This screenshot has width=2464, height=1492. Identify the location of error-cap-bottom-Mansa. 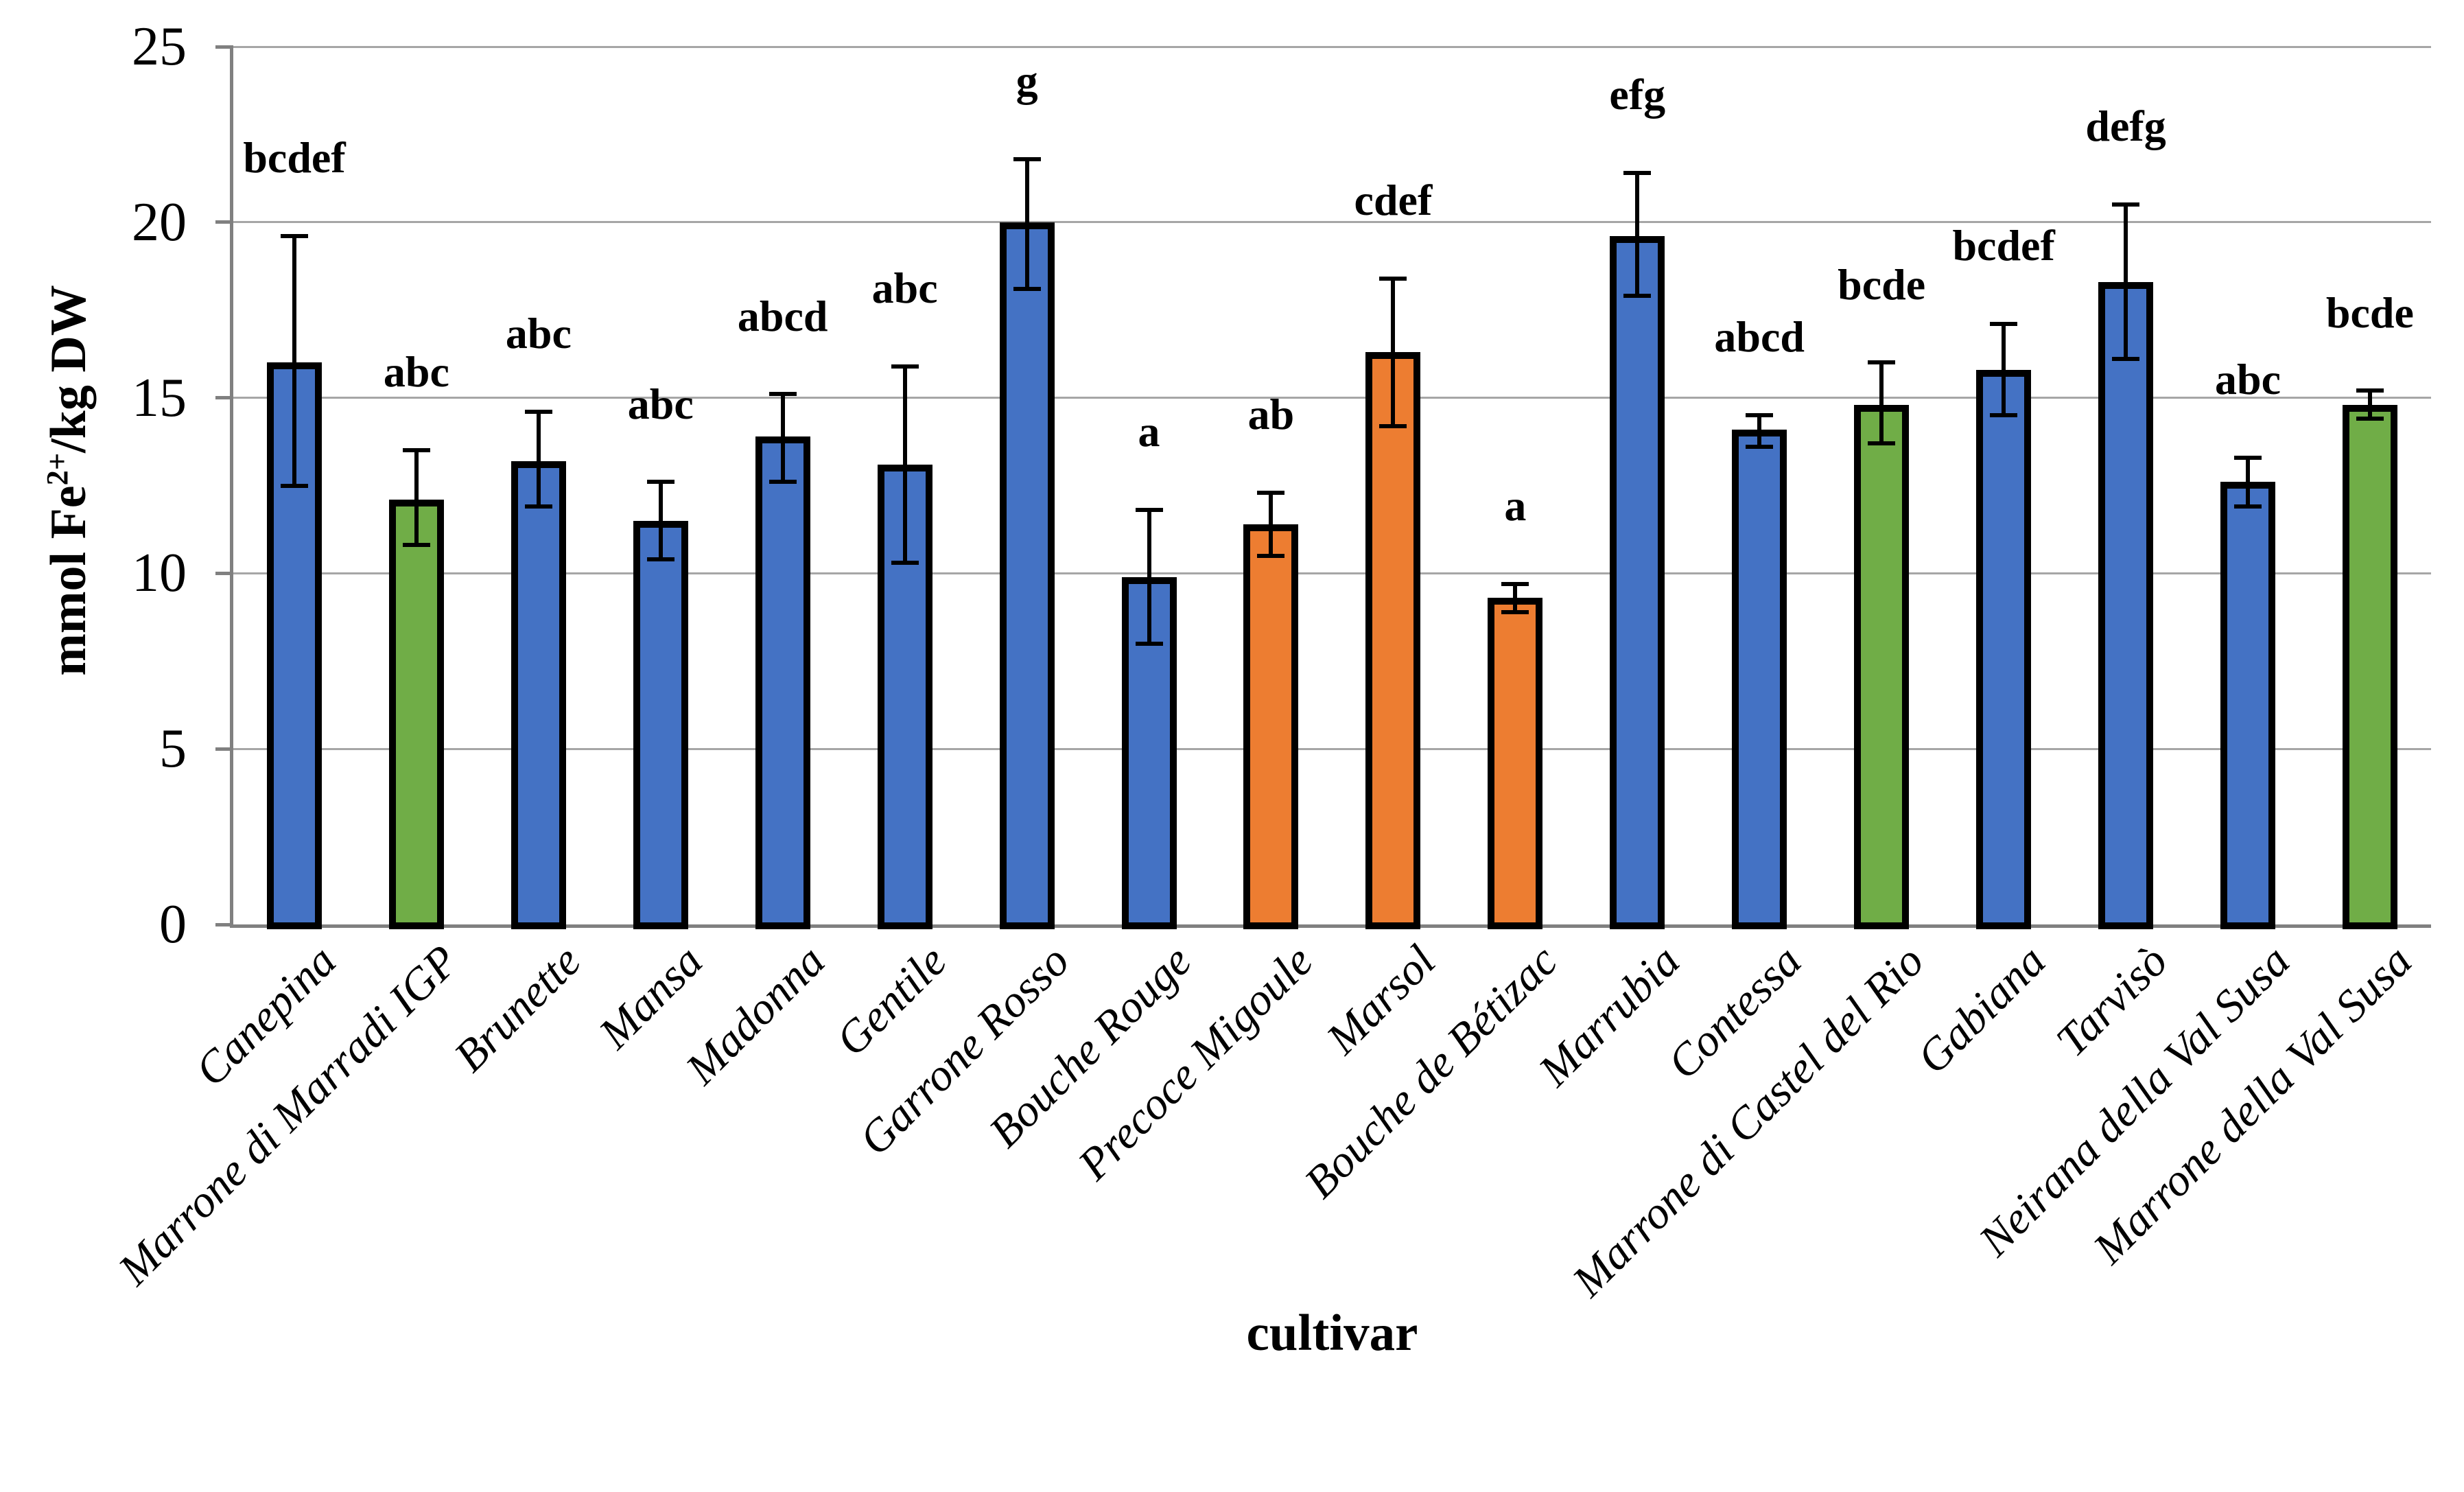
(660, 559).